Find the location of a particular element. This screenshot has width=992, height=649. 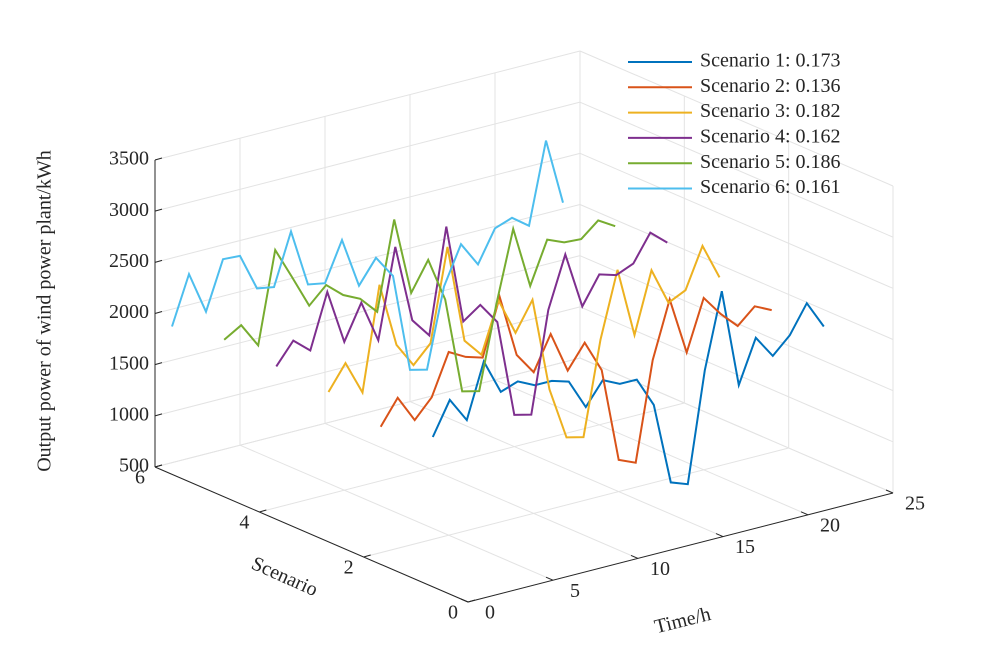

x-axis-label: Time/h is located at coordinates (682, 620).